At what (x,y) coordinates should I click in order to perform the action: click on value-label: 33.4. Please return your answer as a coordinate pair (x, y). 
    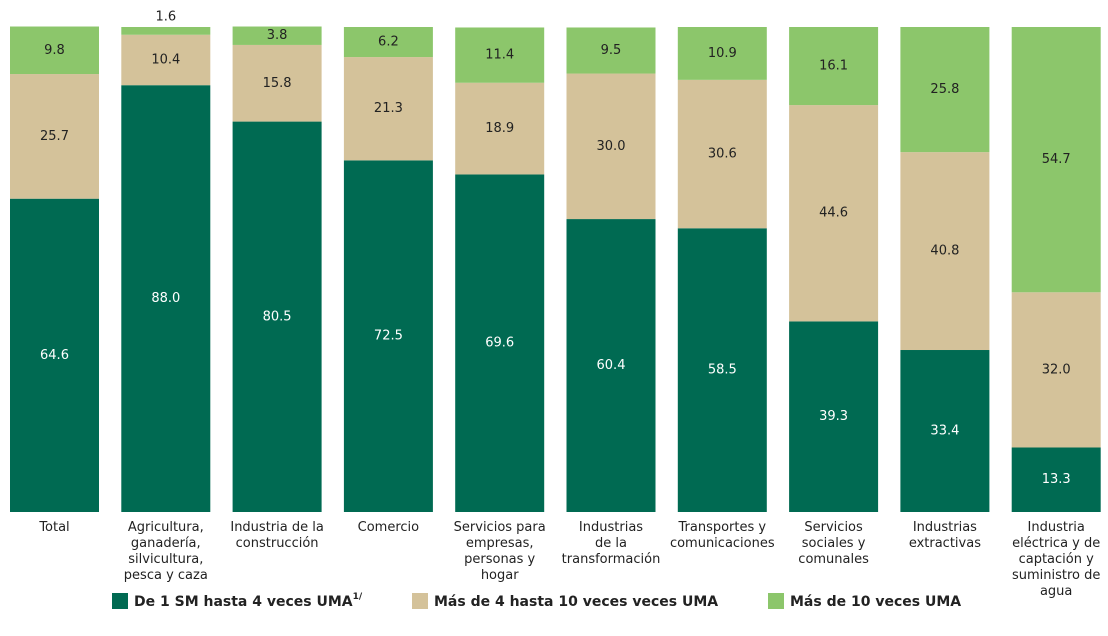
    Looking at the image, I should click on (944, 431).